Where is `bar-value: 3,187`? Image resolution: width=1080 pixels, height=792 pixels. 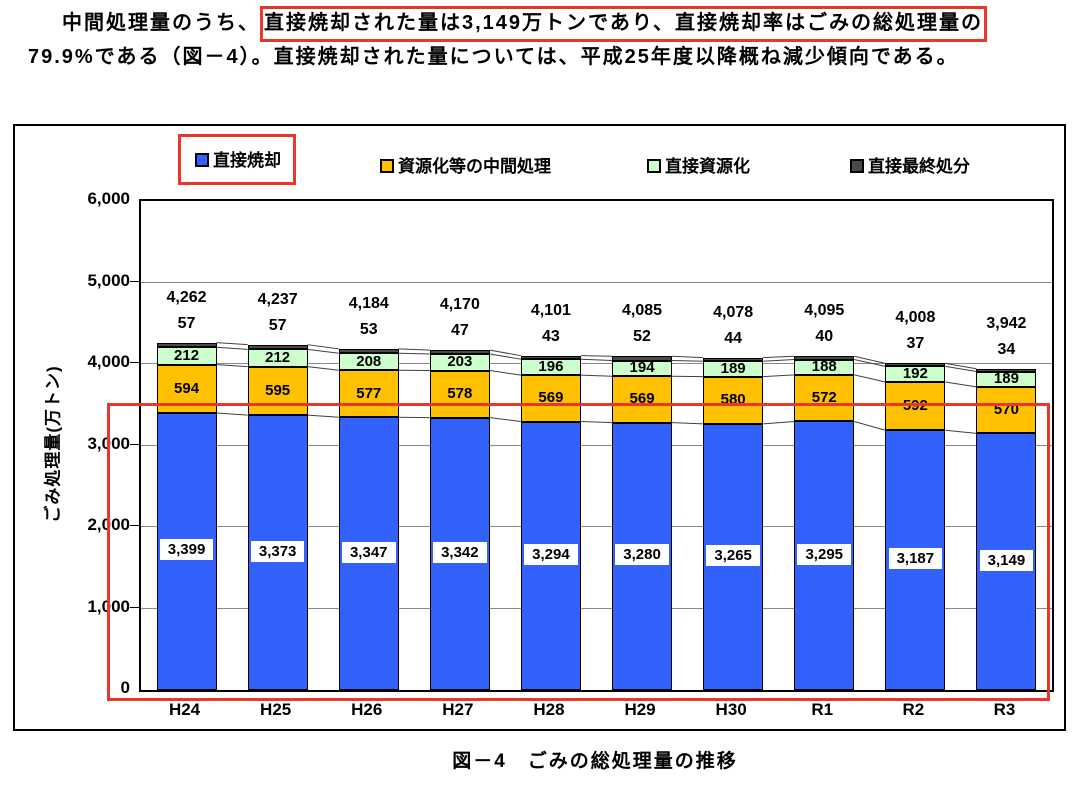
bar-value: 3,187 is located at coordinates (915, 559).